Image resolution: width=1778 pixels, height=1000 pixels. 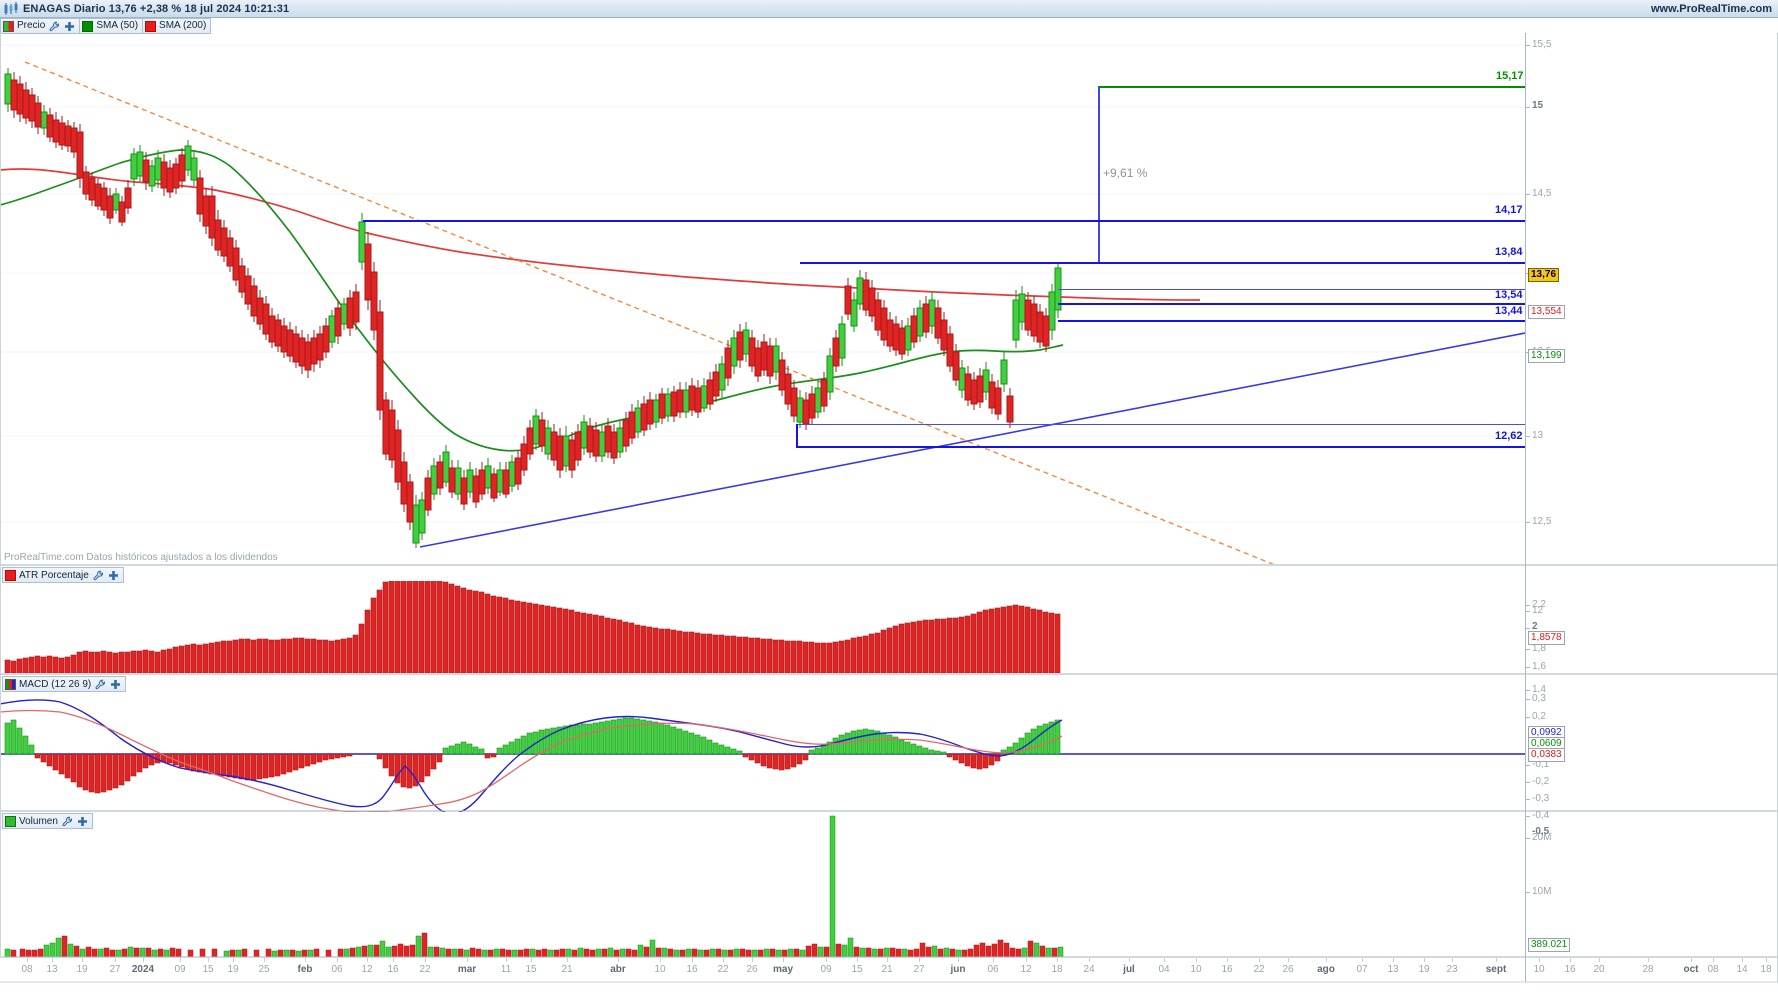 What do you see at coordinates (1538, 105) in the screenshot?
I see `y-tick-label: 15` at bounding box center [1538, 105].